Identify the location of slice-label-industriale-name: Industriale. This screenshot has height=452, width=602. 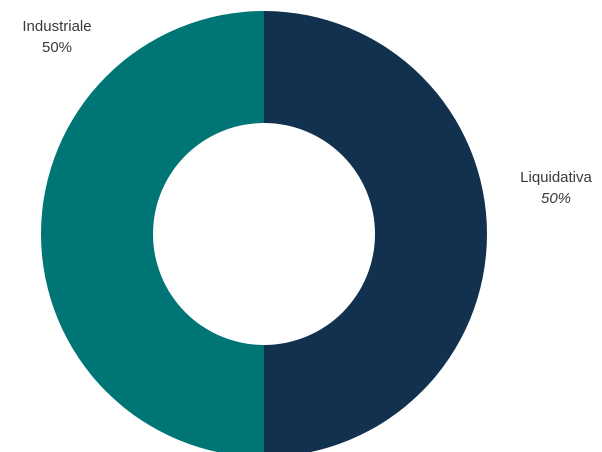
(57, 26).